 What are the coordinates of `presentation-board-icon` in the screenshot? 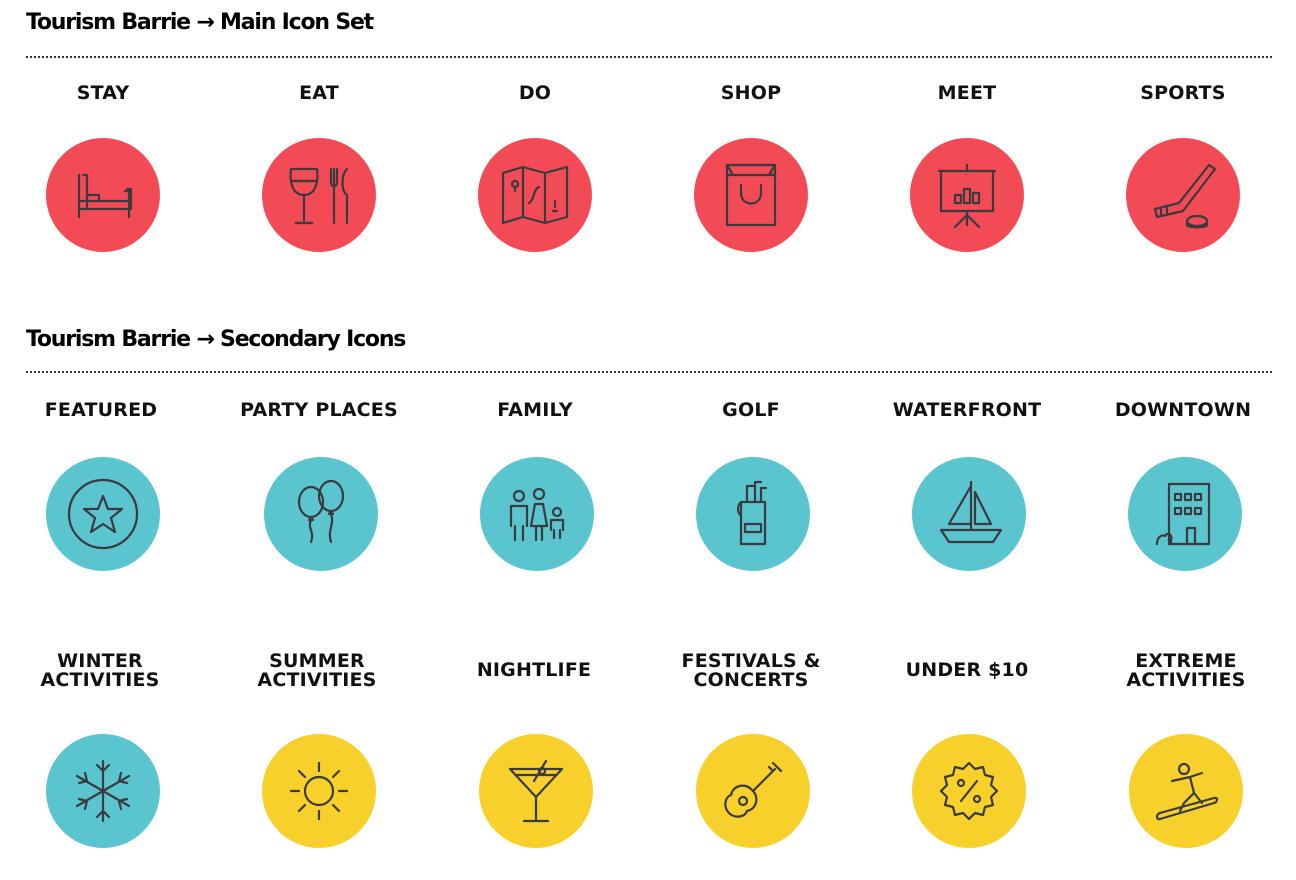 It's located at (967, 195).